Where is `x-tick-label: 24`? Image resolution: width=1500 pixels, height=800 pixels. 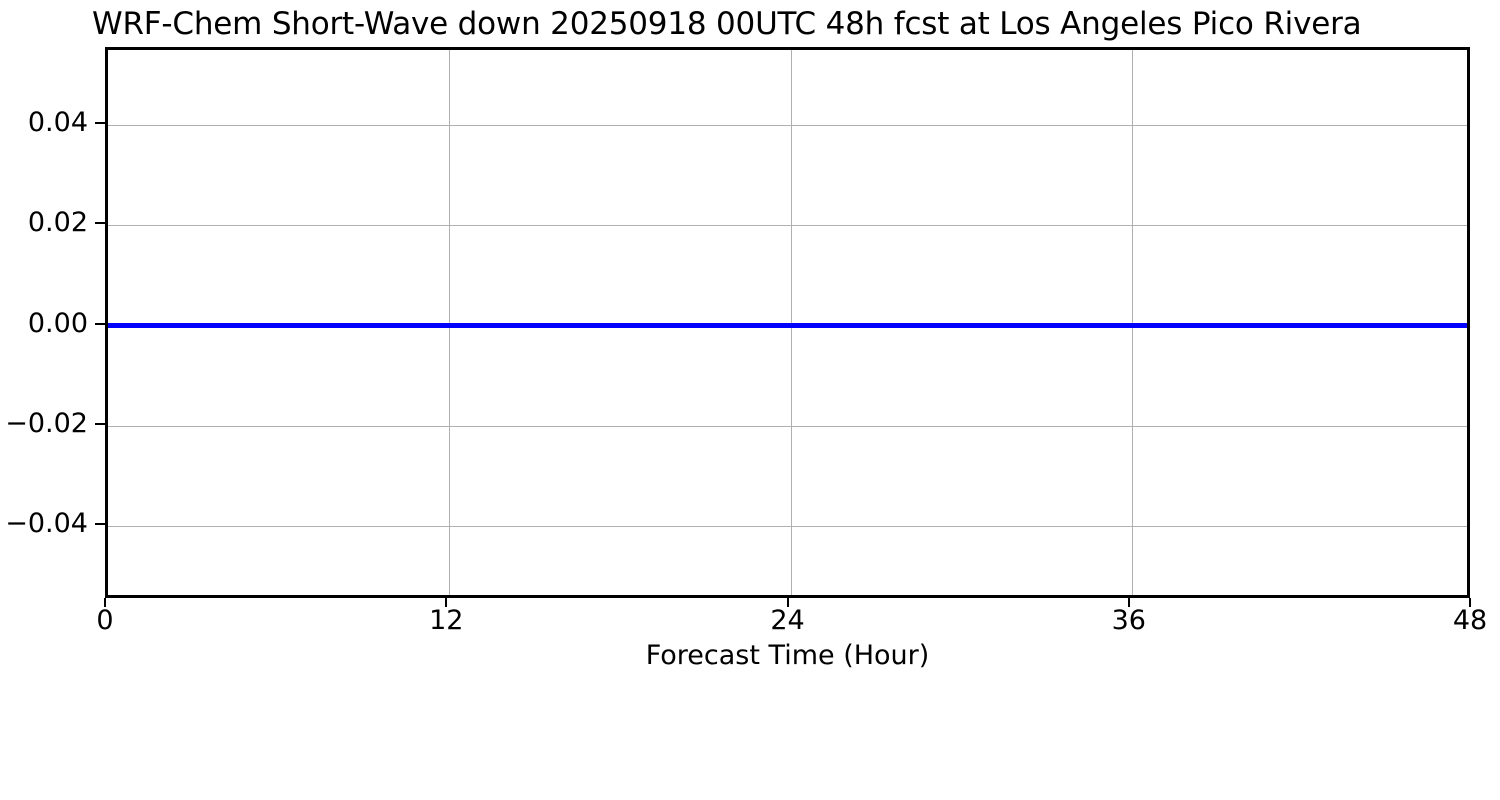
x-tick-label: 24 is located at coordinates (787, 620).